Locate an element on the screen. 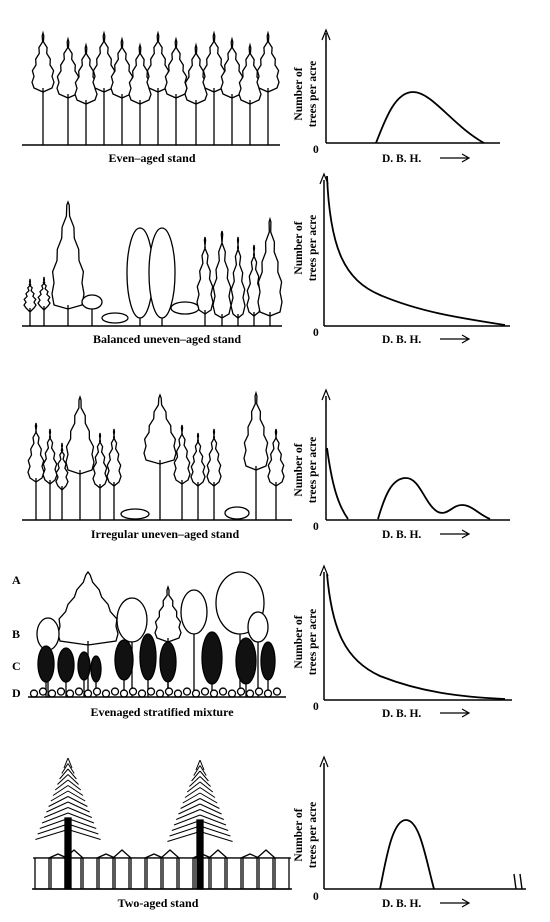 The image size is (550, 922). curve-stratified-reverse-j is located at coordinates (416, 636).